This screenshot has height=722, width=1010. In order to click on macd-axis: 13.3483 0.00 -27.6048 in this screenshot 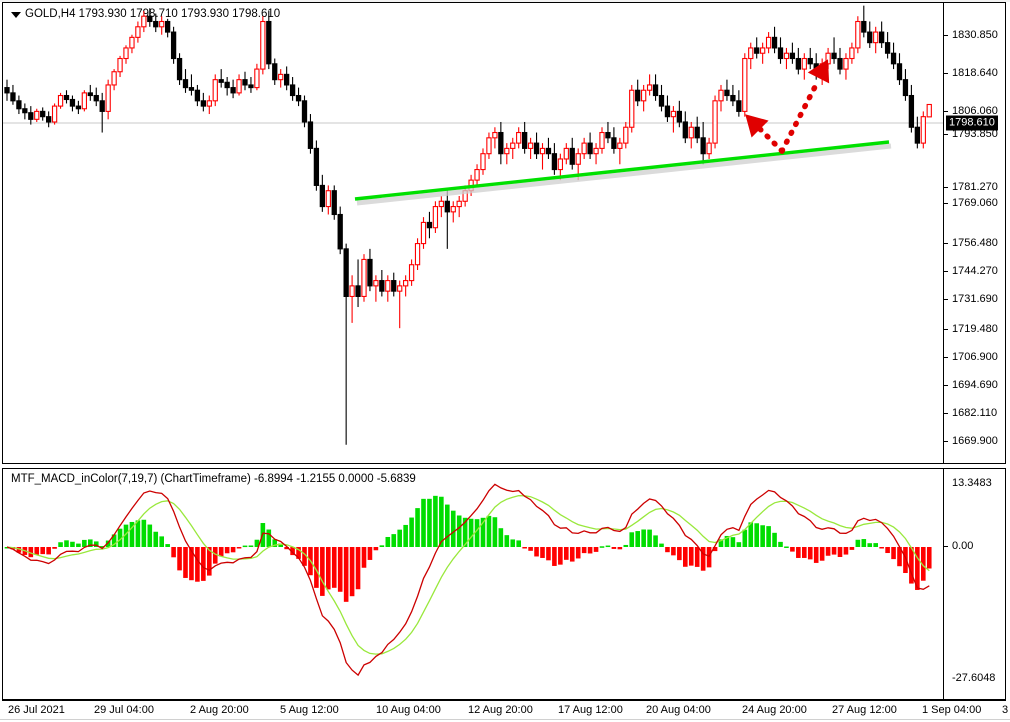, I will do `click(974, 584)`.